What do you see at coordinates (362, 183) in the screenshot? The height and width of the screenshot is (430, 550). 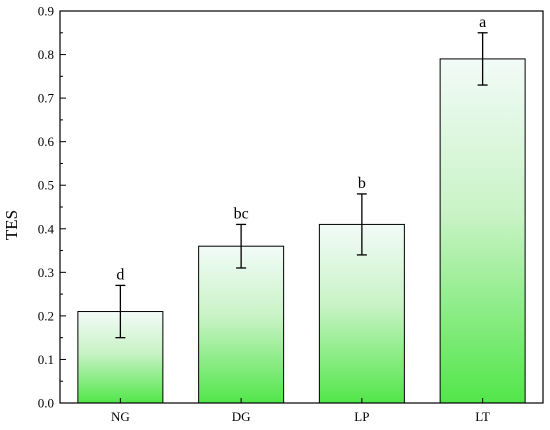 I see `significance-label-lp: b` at bounding box center [362, 183].